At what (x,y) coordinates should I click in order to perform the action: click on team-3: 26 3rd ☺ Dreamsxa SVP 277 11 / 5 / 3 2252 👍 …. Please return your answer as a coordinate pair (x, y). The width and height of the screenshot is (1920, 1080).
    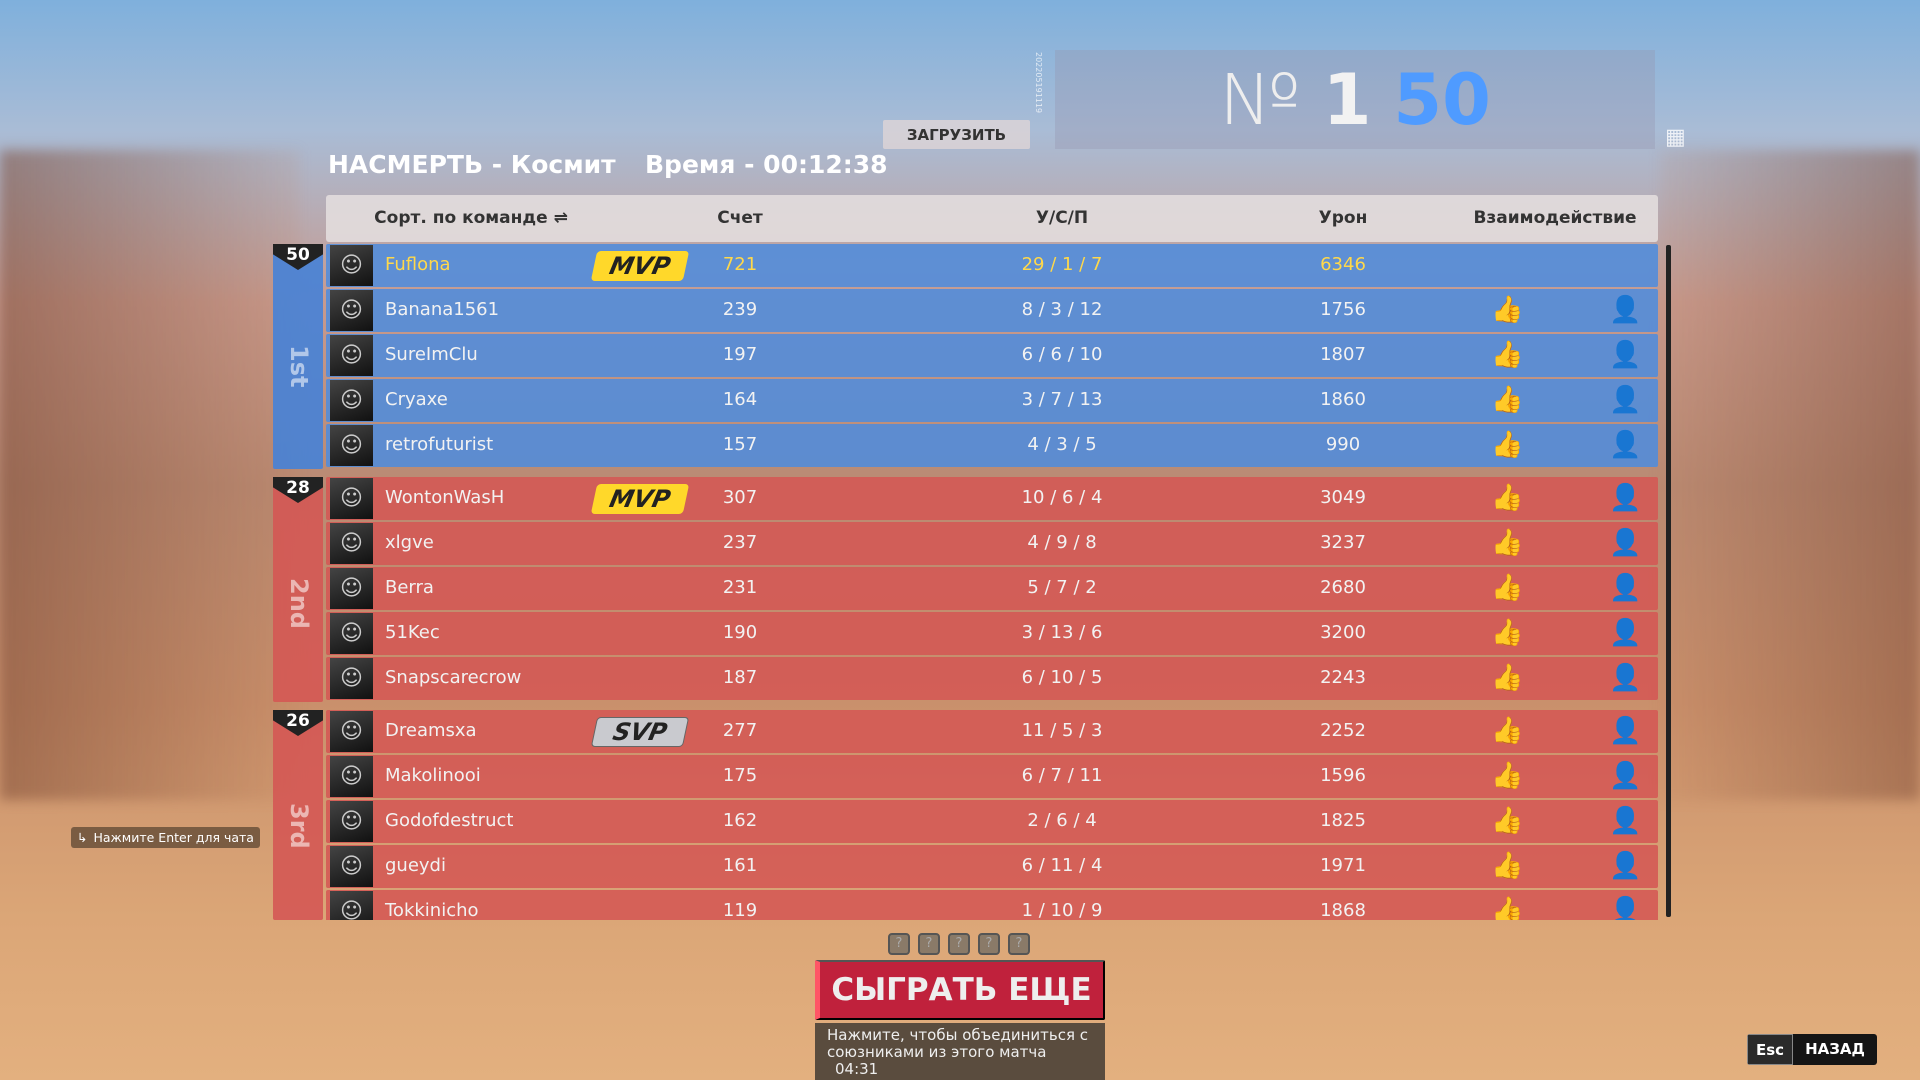
    Looking at the image, I should click on (965, 815).